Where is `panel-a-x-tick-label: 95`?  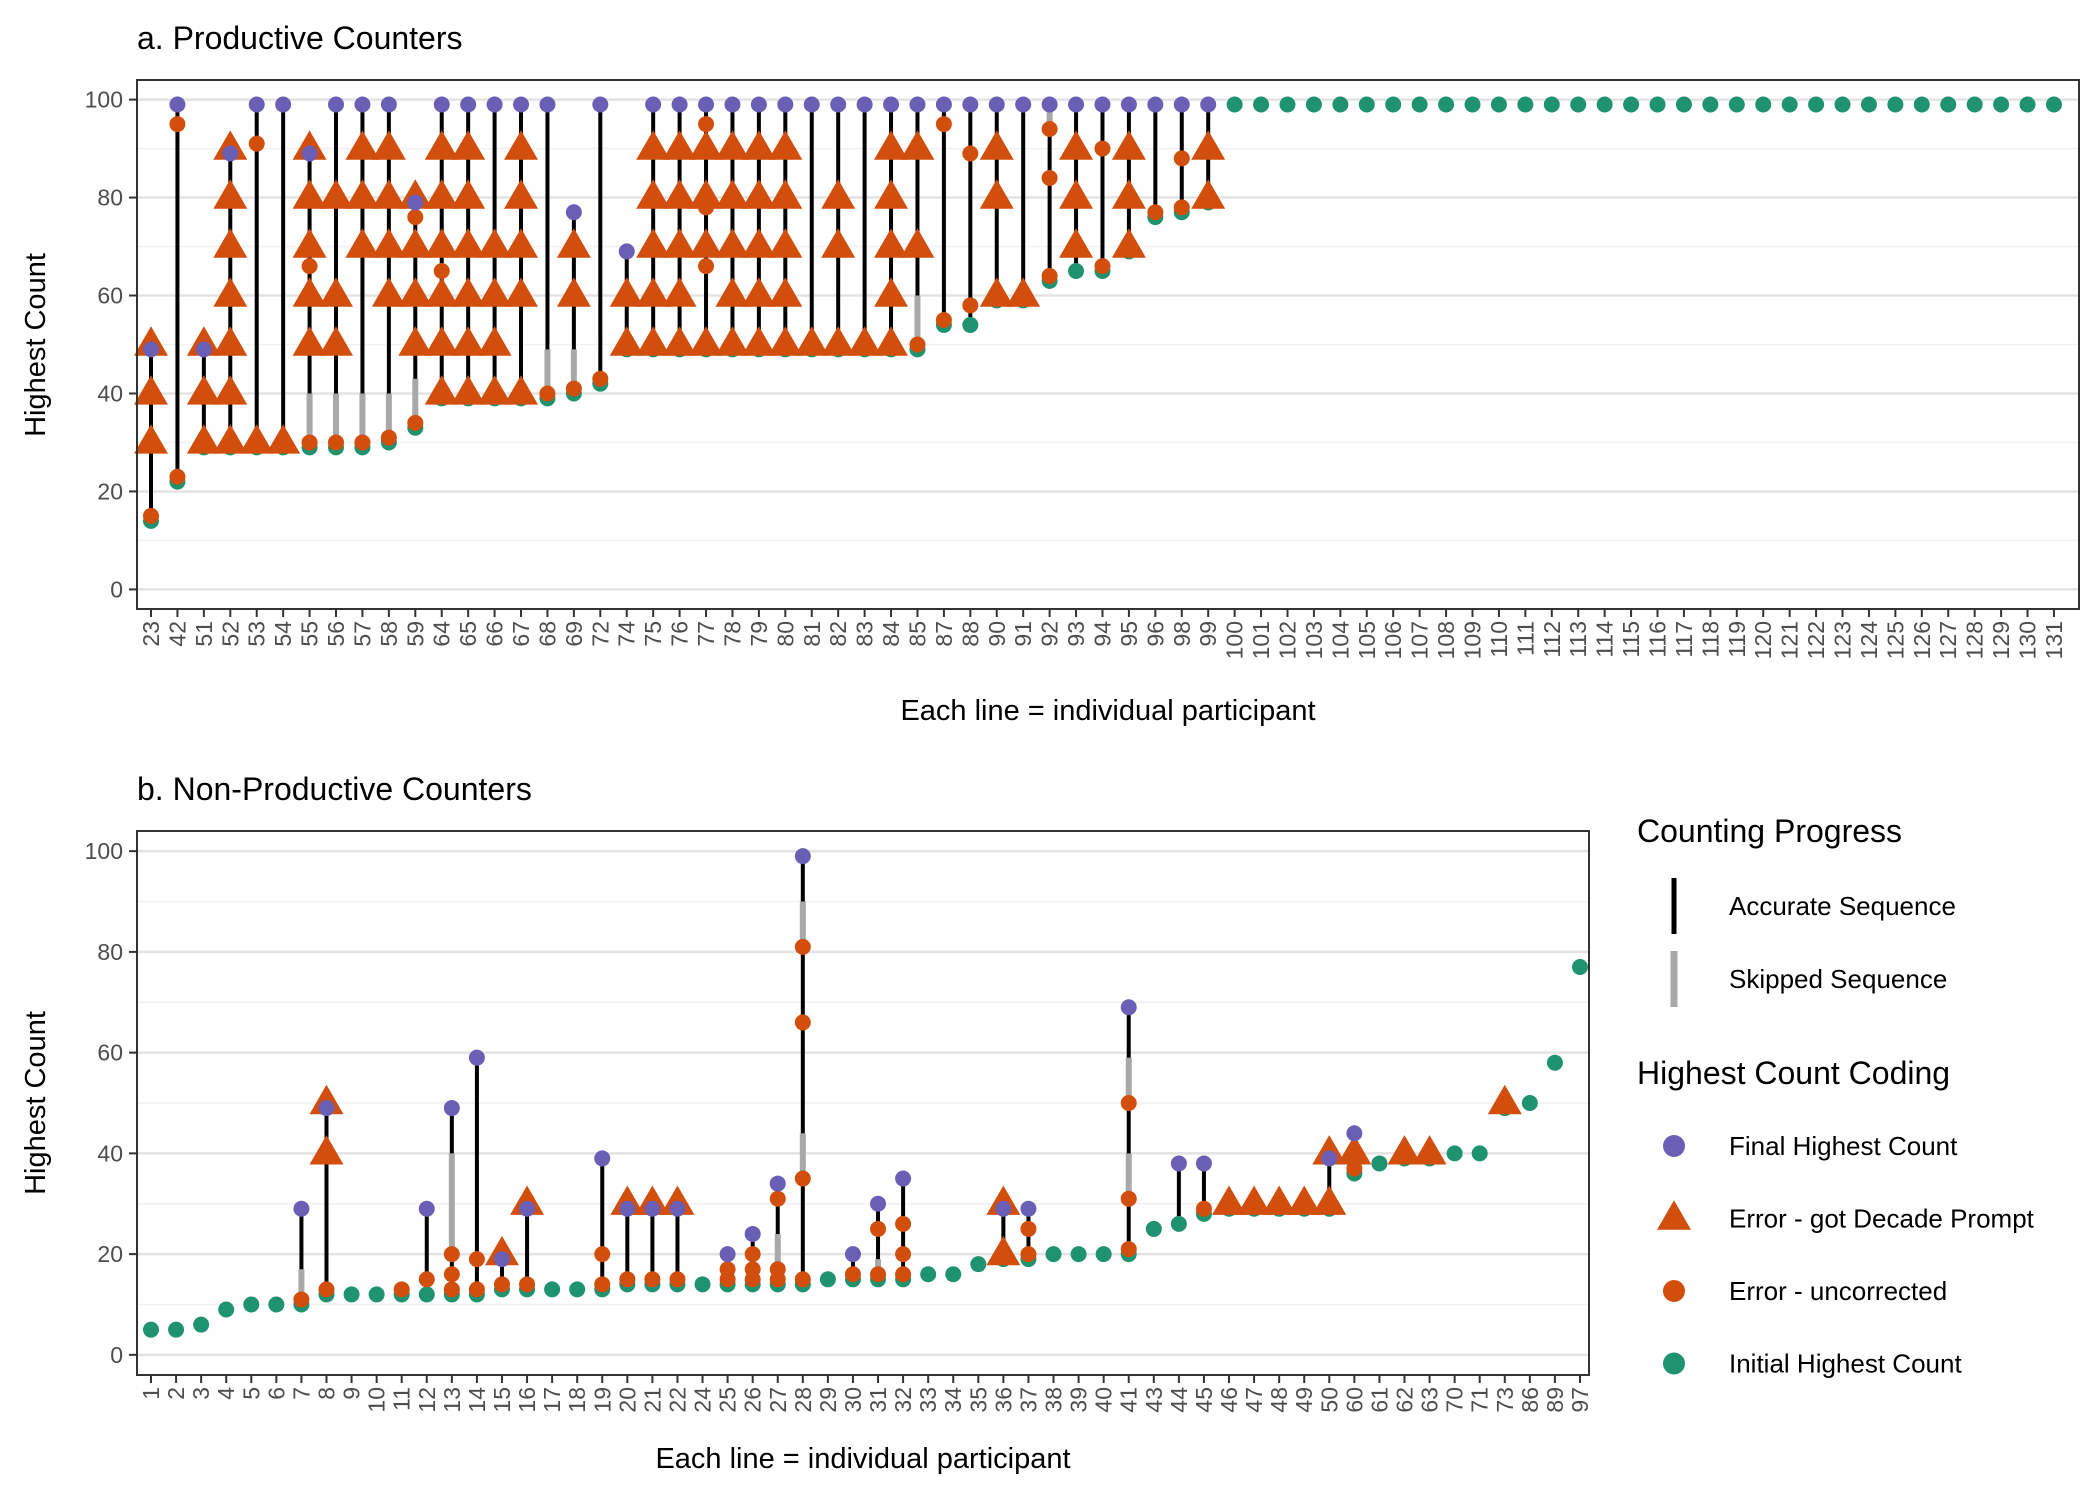 panel-a-x-tick-label: 95 is located at coordinates (1129, 634).